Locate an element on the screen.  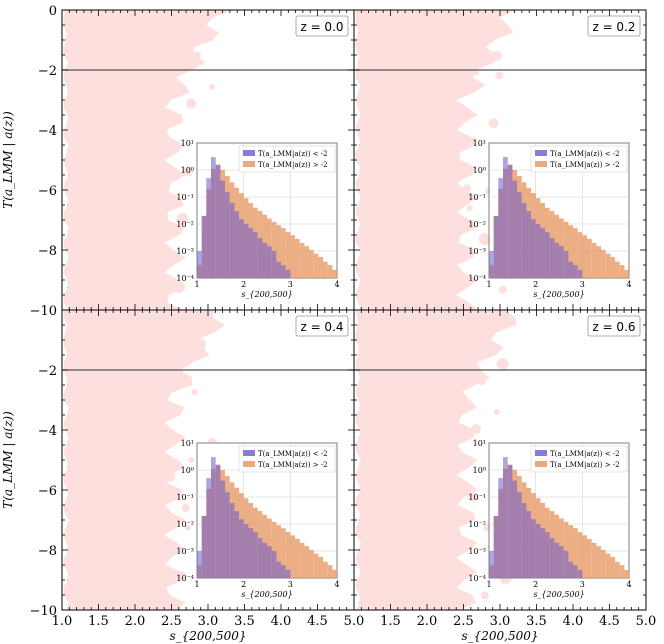
redshift-label-box: z = 0.0 is located at coordinates (322, 26).